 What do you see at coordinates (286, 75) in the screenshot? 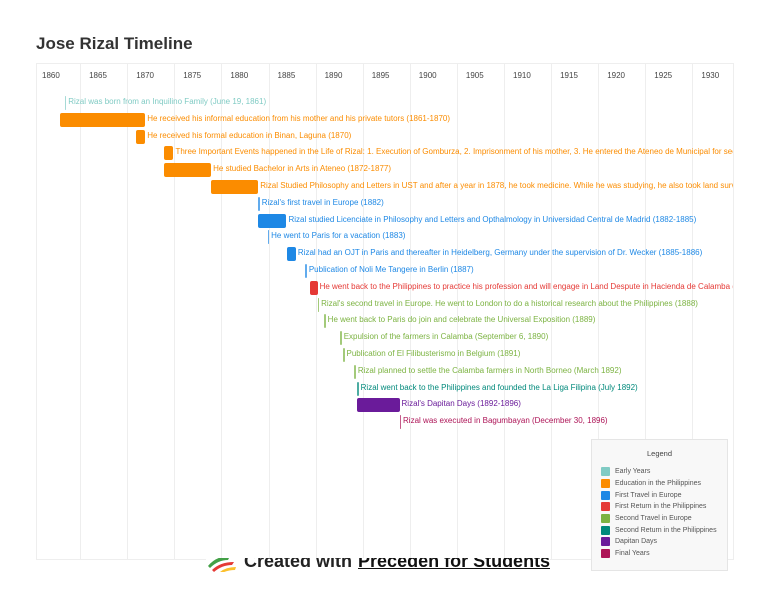
I see `x-tick-label: 1885` at bounding box center [286, 75].